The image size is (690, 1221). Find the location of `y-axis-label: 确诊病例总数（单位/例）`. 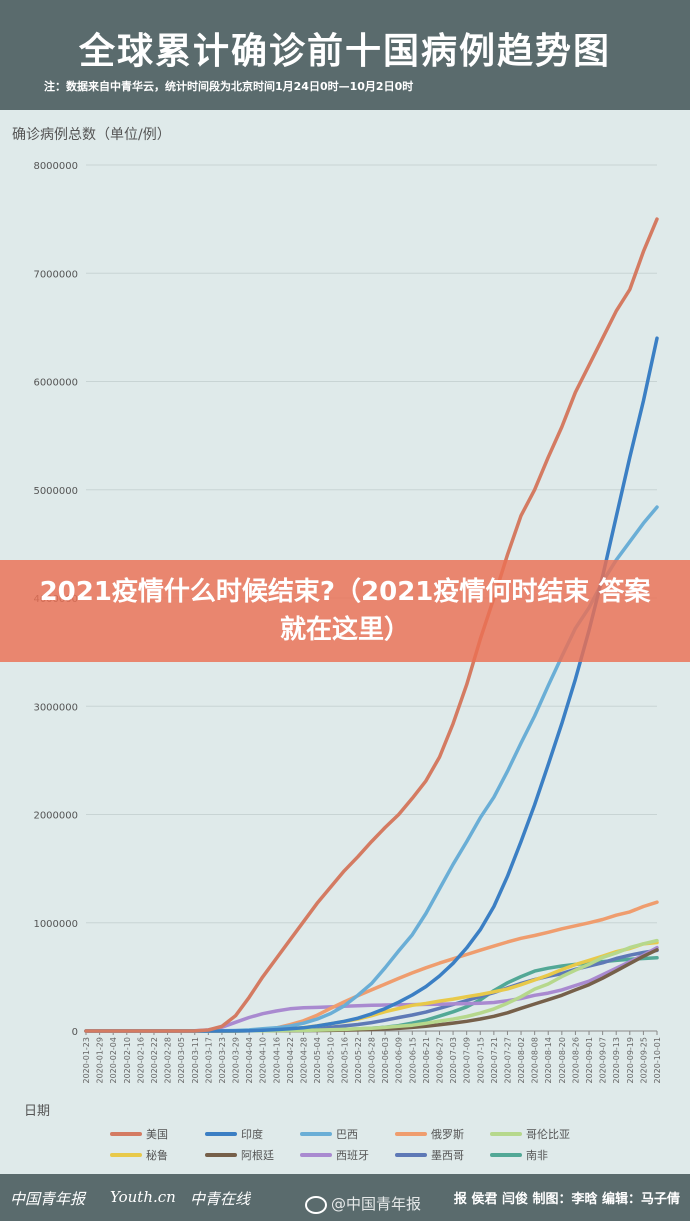

y-axis-label: 确诊病例总数（单位/例） is located at coordinates (91, 135).